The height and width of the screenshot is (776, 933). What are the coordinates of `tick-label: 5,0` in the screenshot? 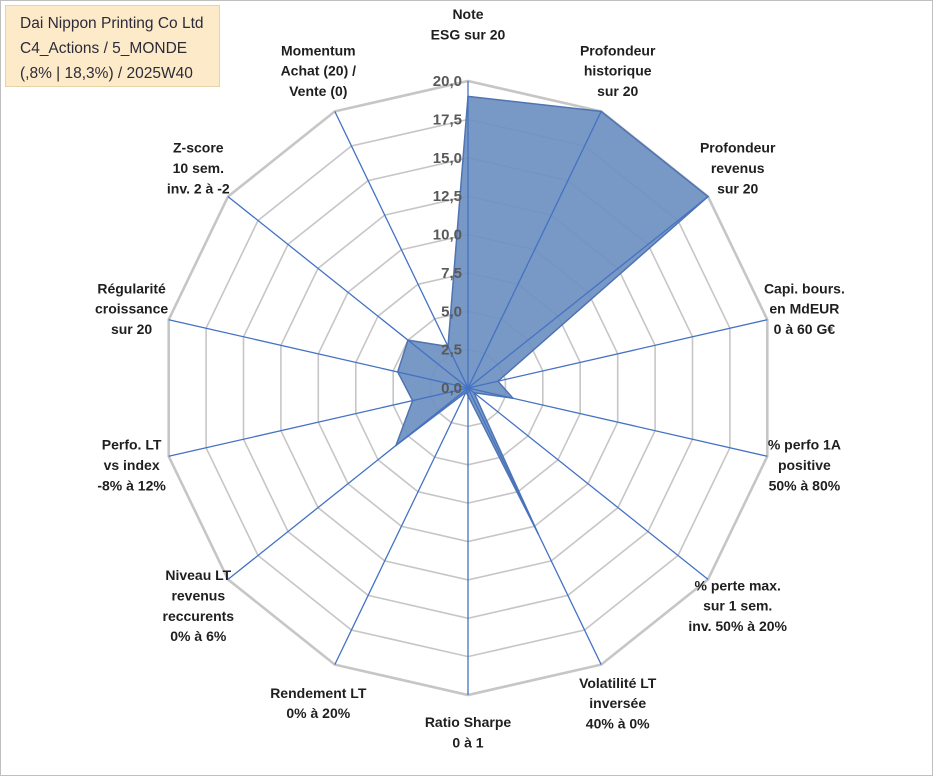 It's located at (451, 311).